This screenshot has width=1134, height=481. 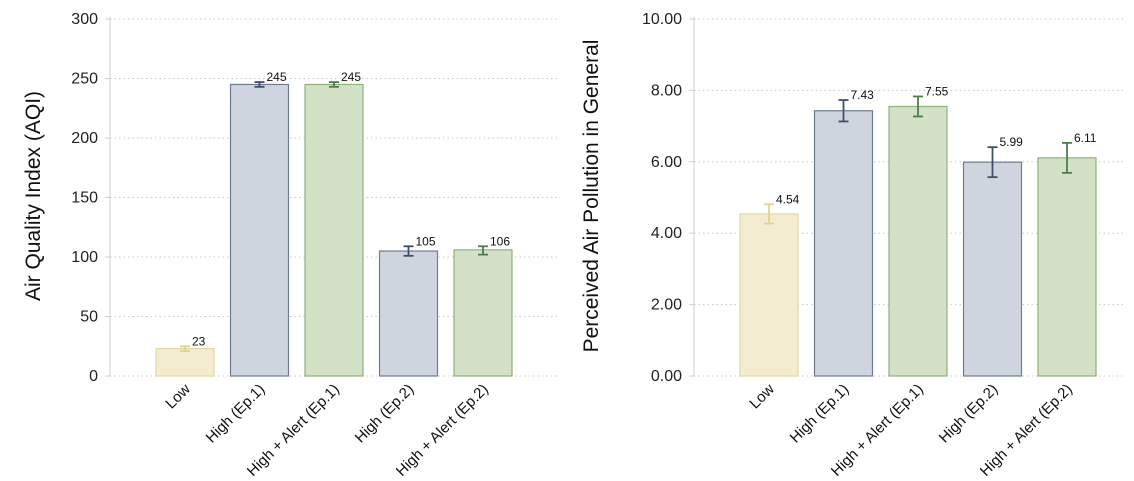 I want to click on x-tick-label: Low, so click(x=178, y=397).